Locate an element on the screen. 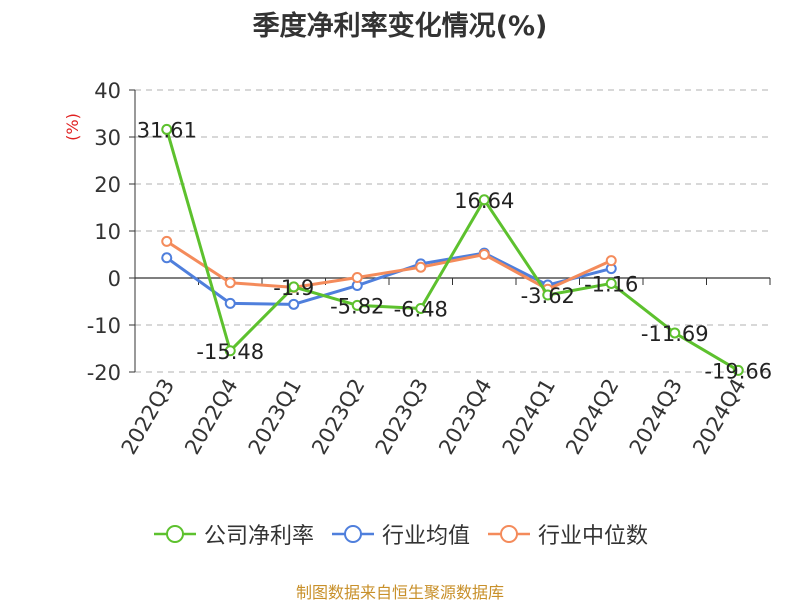  x-tick-label: 2022Q3 is located at coordinates (148, 417).